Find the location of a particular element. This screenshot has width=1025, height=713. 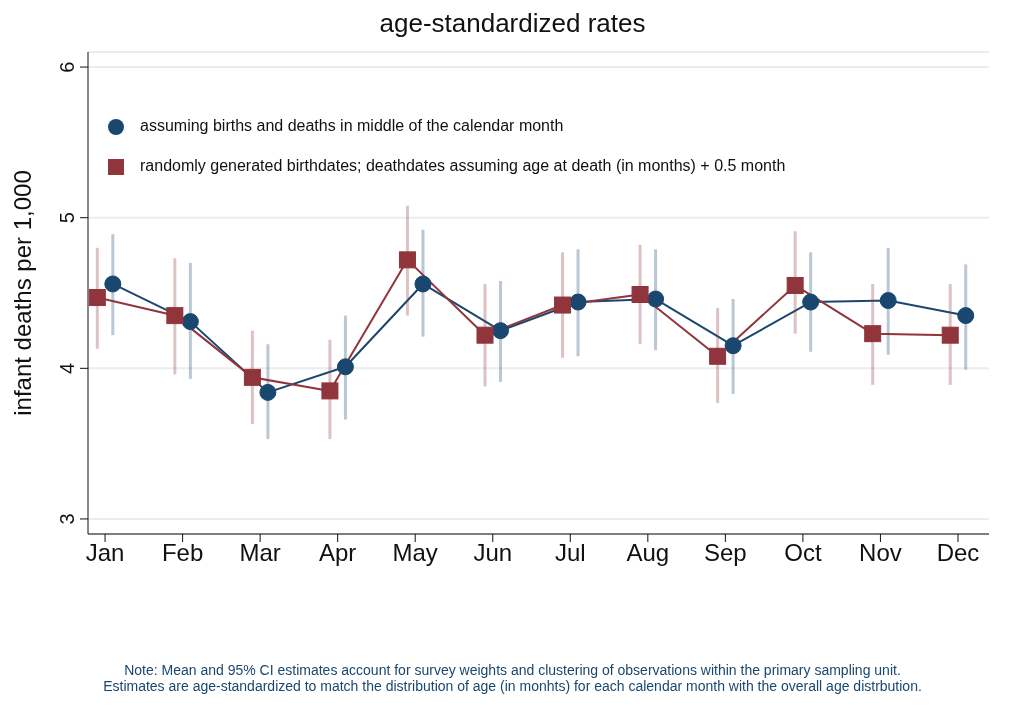

x-tick-label: Mar is located at coordinates (260, 553).